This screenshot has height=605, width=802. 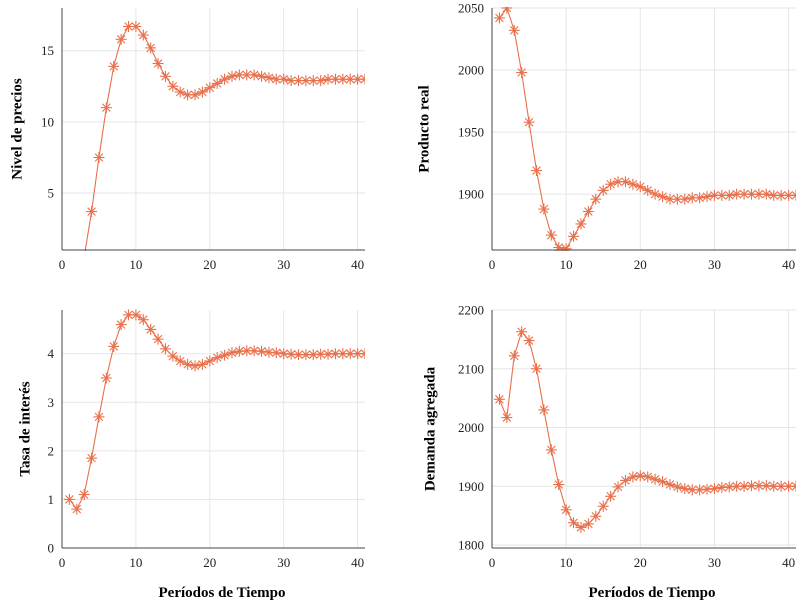 What do you see at coordinates (51, 499) in the screenshot?
I see `y-tick-label: 1` at bounding box center [51, 499].